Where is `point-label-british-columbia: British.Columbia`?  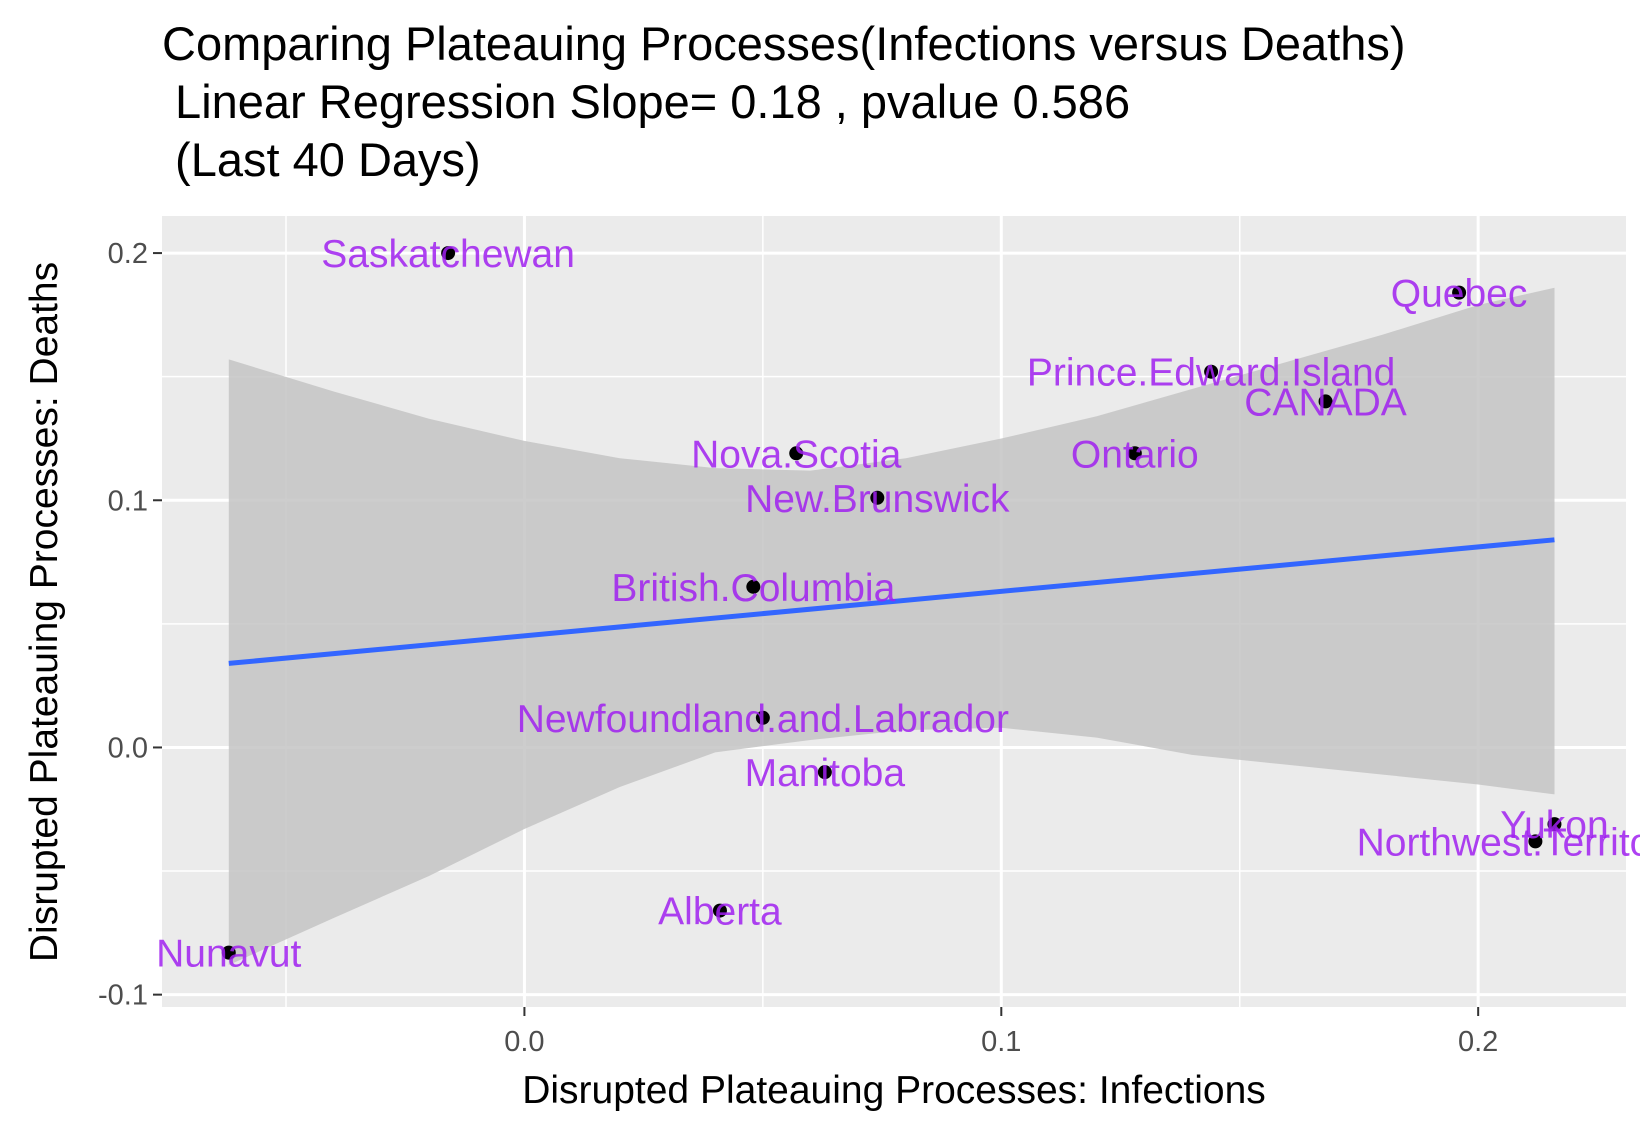
point-label-british-columbia: British.Columbia is located at coordinates (753, 588).